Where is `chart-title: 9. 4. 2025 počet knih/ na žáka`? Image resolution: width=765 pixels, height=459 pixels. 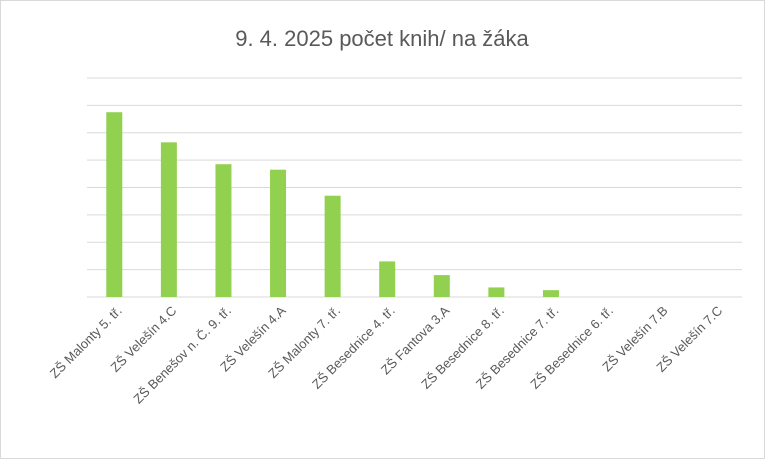
chart-title: 9. 4. 2025 počet knih/ na žáka is located at coordinates (382, 38).